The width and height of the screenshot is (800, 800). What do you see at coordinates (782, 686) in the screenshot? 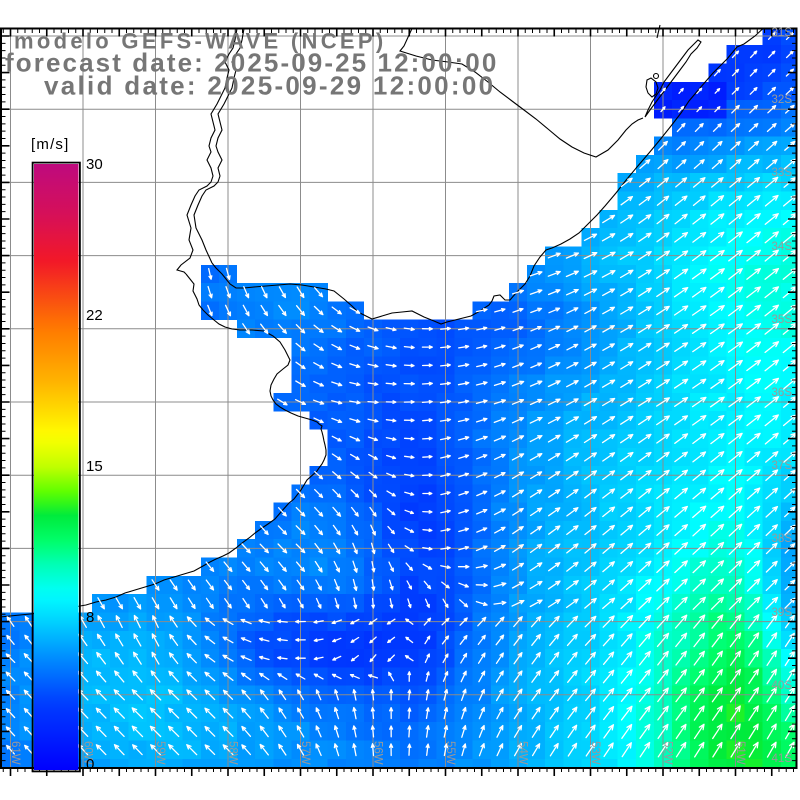
I see `svg-text: 40S` at bounding box center [782, 686].